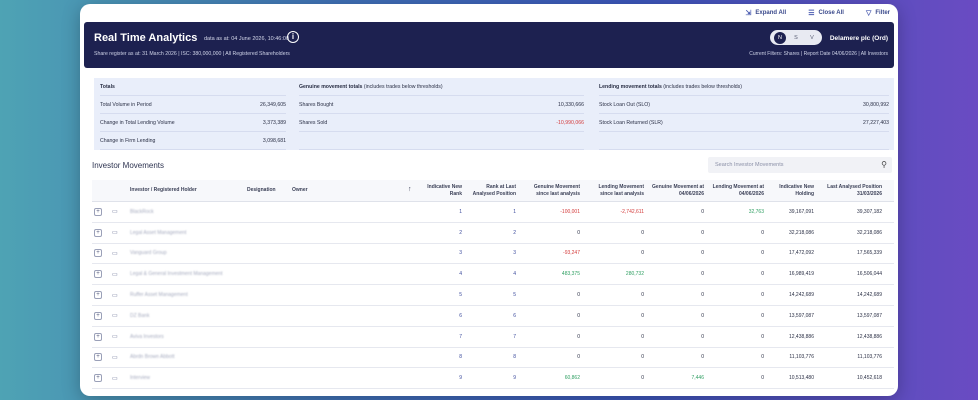 Image resolution: width=978 pixels, height=400 pixels. What do you see at coordinates (460, 336) in the screenshot?
I see `indicative-rank: 7` at bounding box center [460, 336].